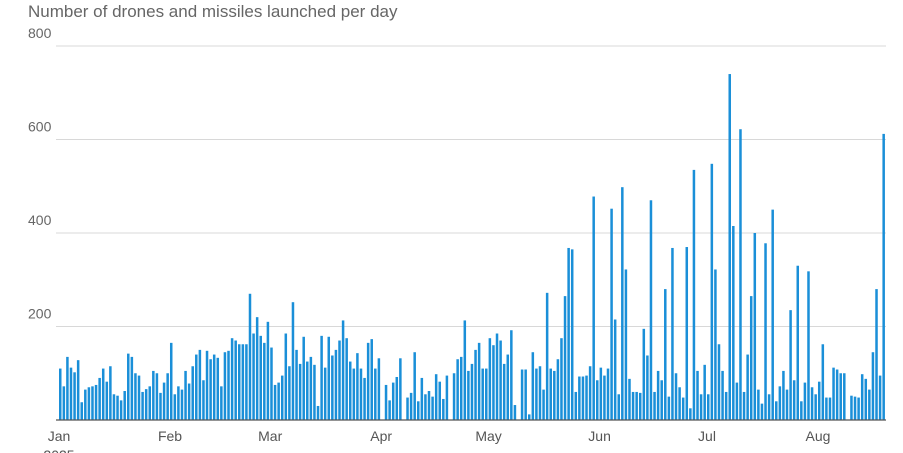  Describe the element at coordinates (599, 436) in the screenshot. I see `x-tick-label-jun: Jun` at that location.